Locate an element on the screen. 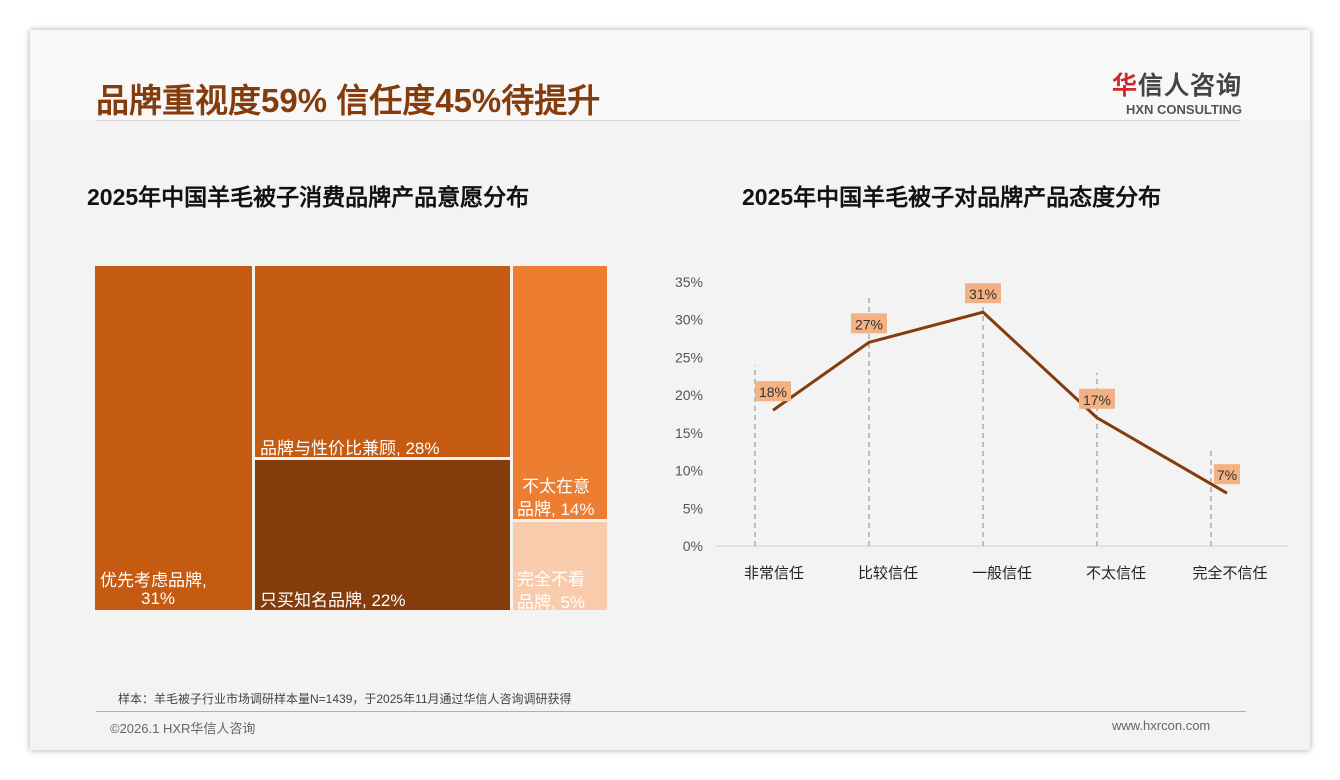 The width and height of the screenshot is (1340, 780). data-label: 17% is located at coordinates (1097, 400).